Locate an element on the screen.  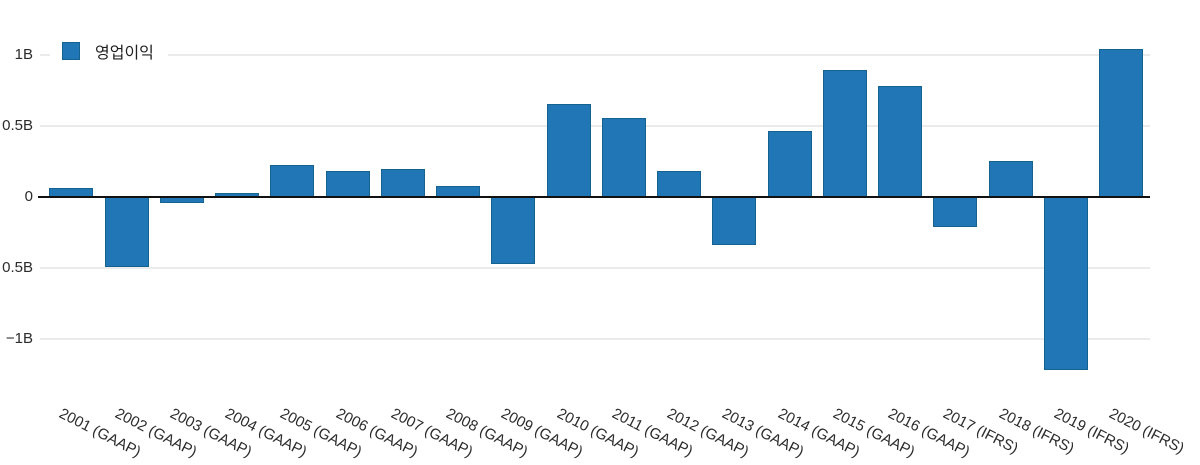
x-axis-zero-line is located at coordinates (594, 197).